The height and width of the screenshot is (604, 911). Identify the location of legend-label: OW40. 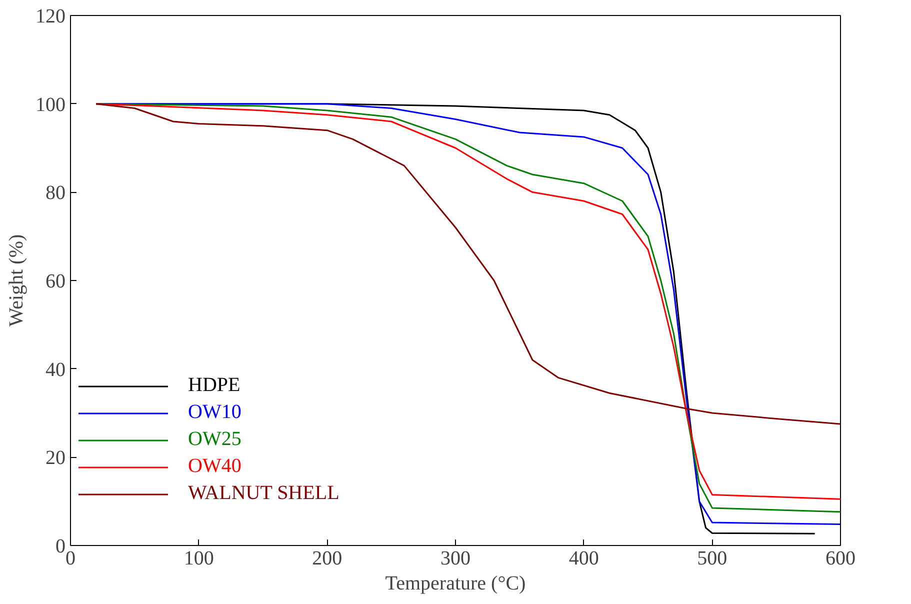
(215, 466).